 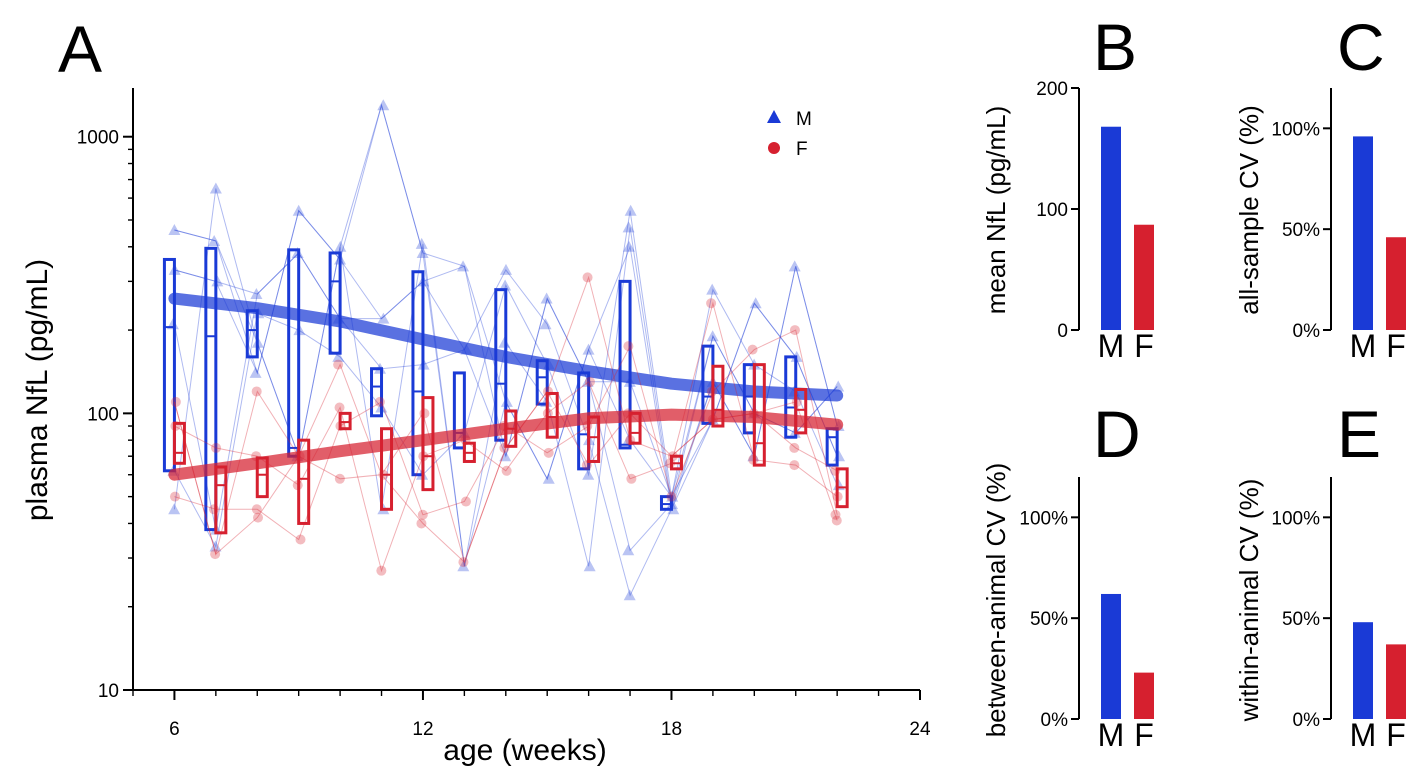 I want to click on bar-f, so click(x=1144, y=695).